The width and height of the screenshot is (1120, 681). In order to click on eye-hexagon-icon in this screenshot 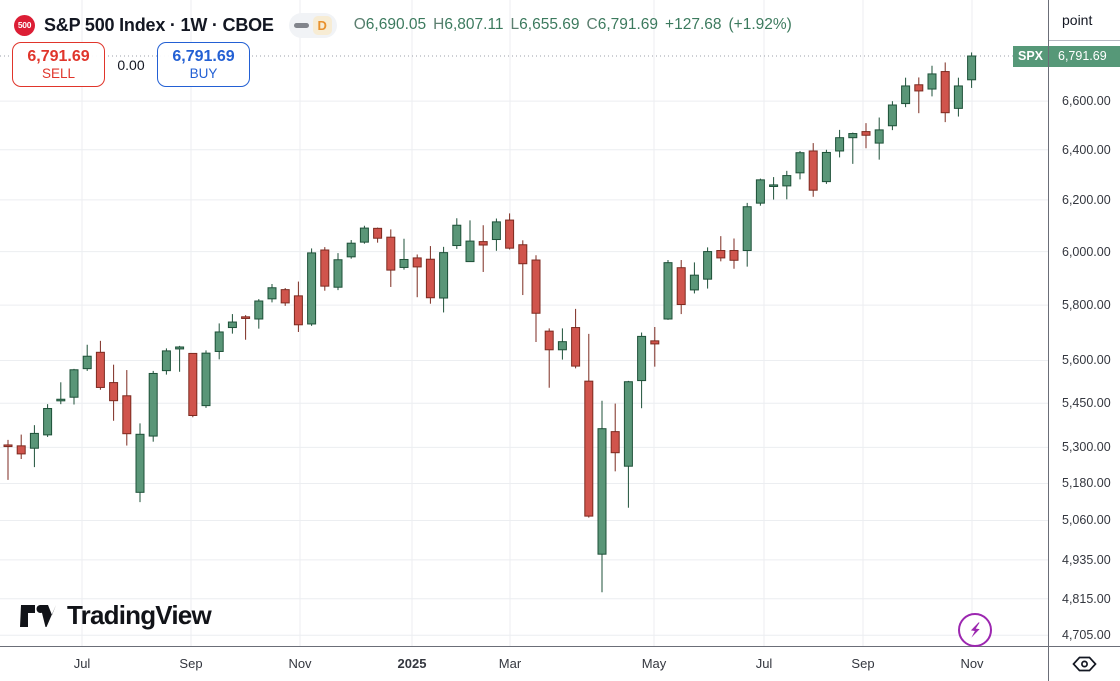, I will do `click(1084, 664)`.